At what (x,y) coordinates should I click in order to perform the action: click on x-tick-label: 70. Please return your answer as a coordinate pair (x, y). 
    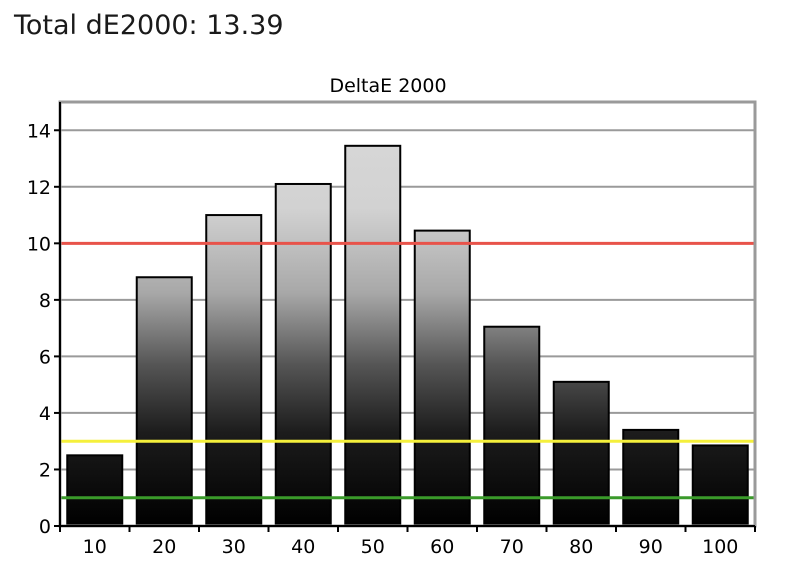
    Looking at the image, I should click on (512, 547).